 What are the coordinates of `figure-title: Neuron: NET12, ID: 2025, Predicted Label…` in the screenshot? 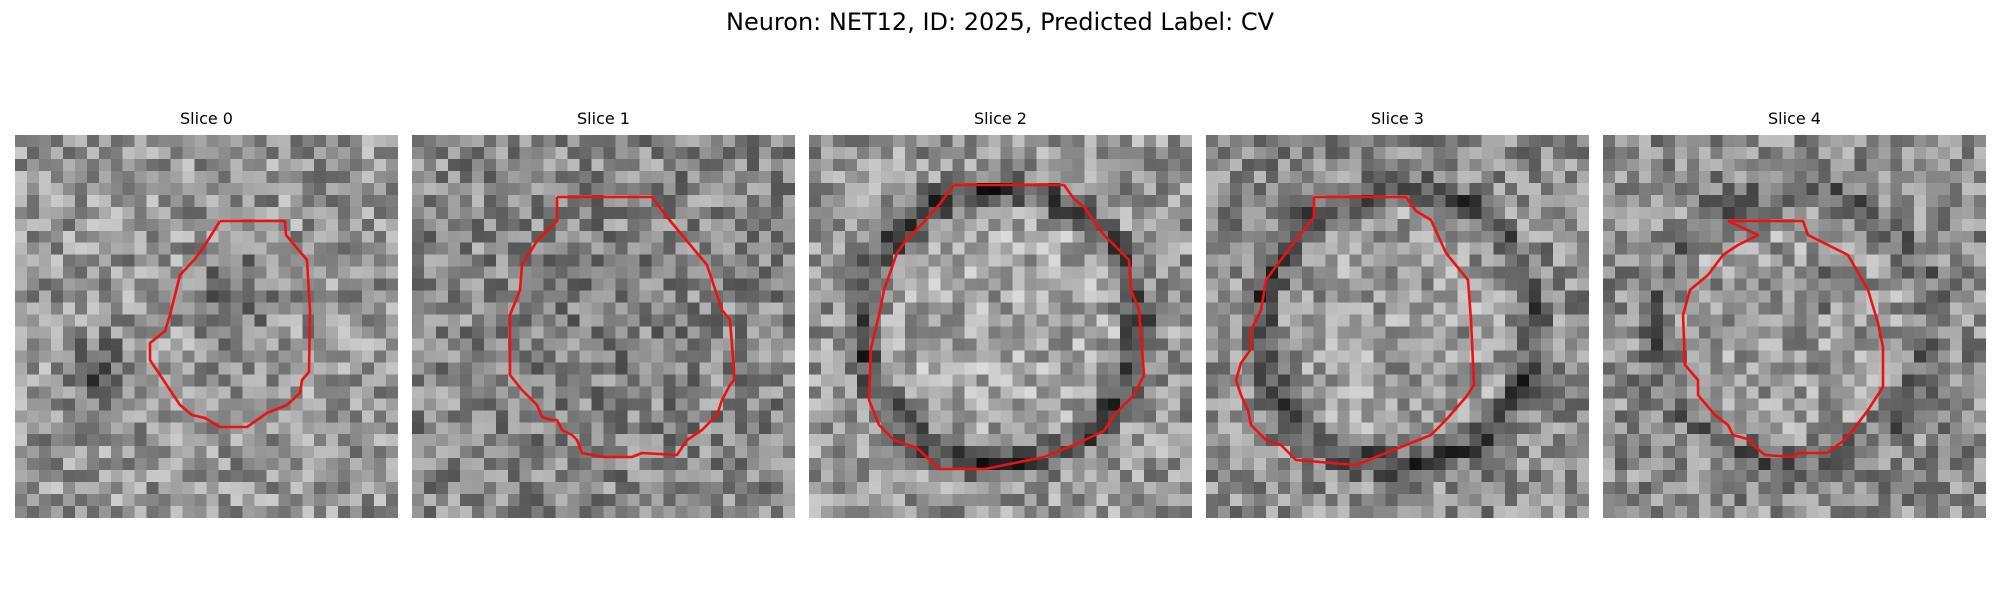 It's located at (1000, 22).